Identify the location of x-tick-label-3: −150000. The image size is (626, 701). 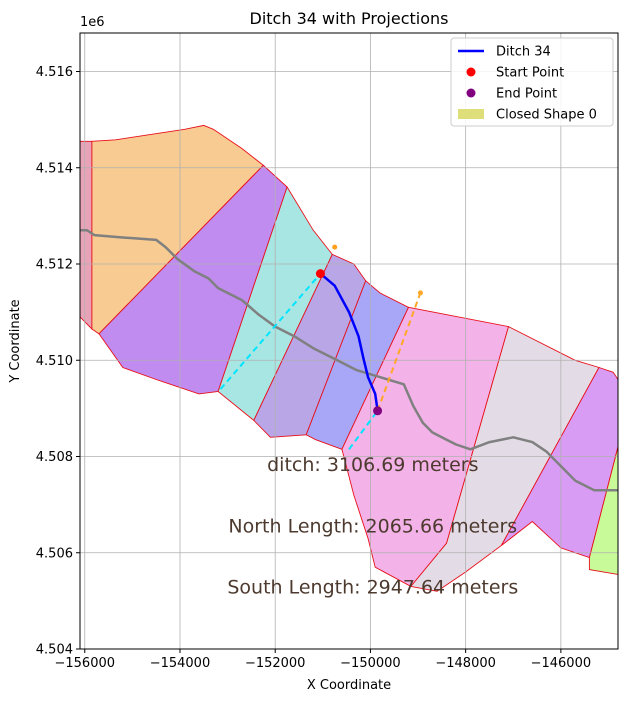
(370, 663).